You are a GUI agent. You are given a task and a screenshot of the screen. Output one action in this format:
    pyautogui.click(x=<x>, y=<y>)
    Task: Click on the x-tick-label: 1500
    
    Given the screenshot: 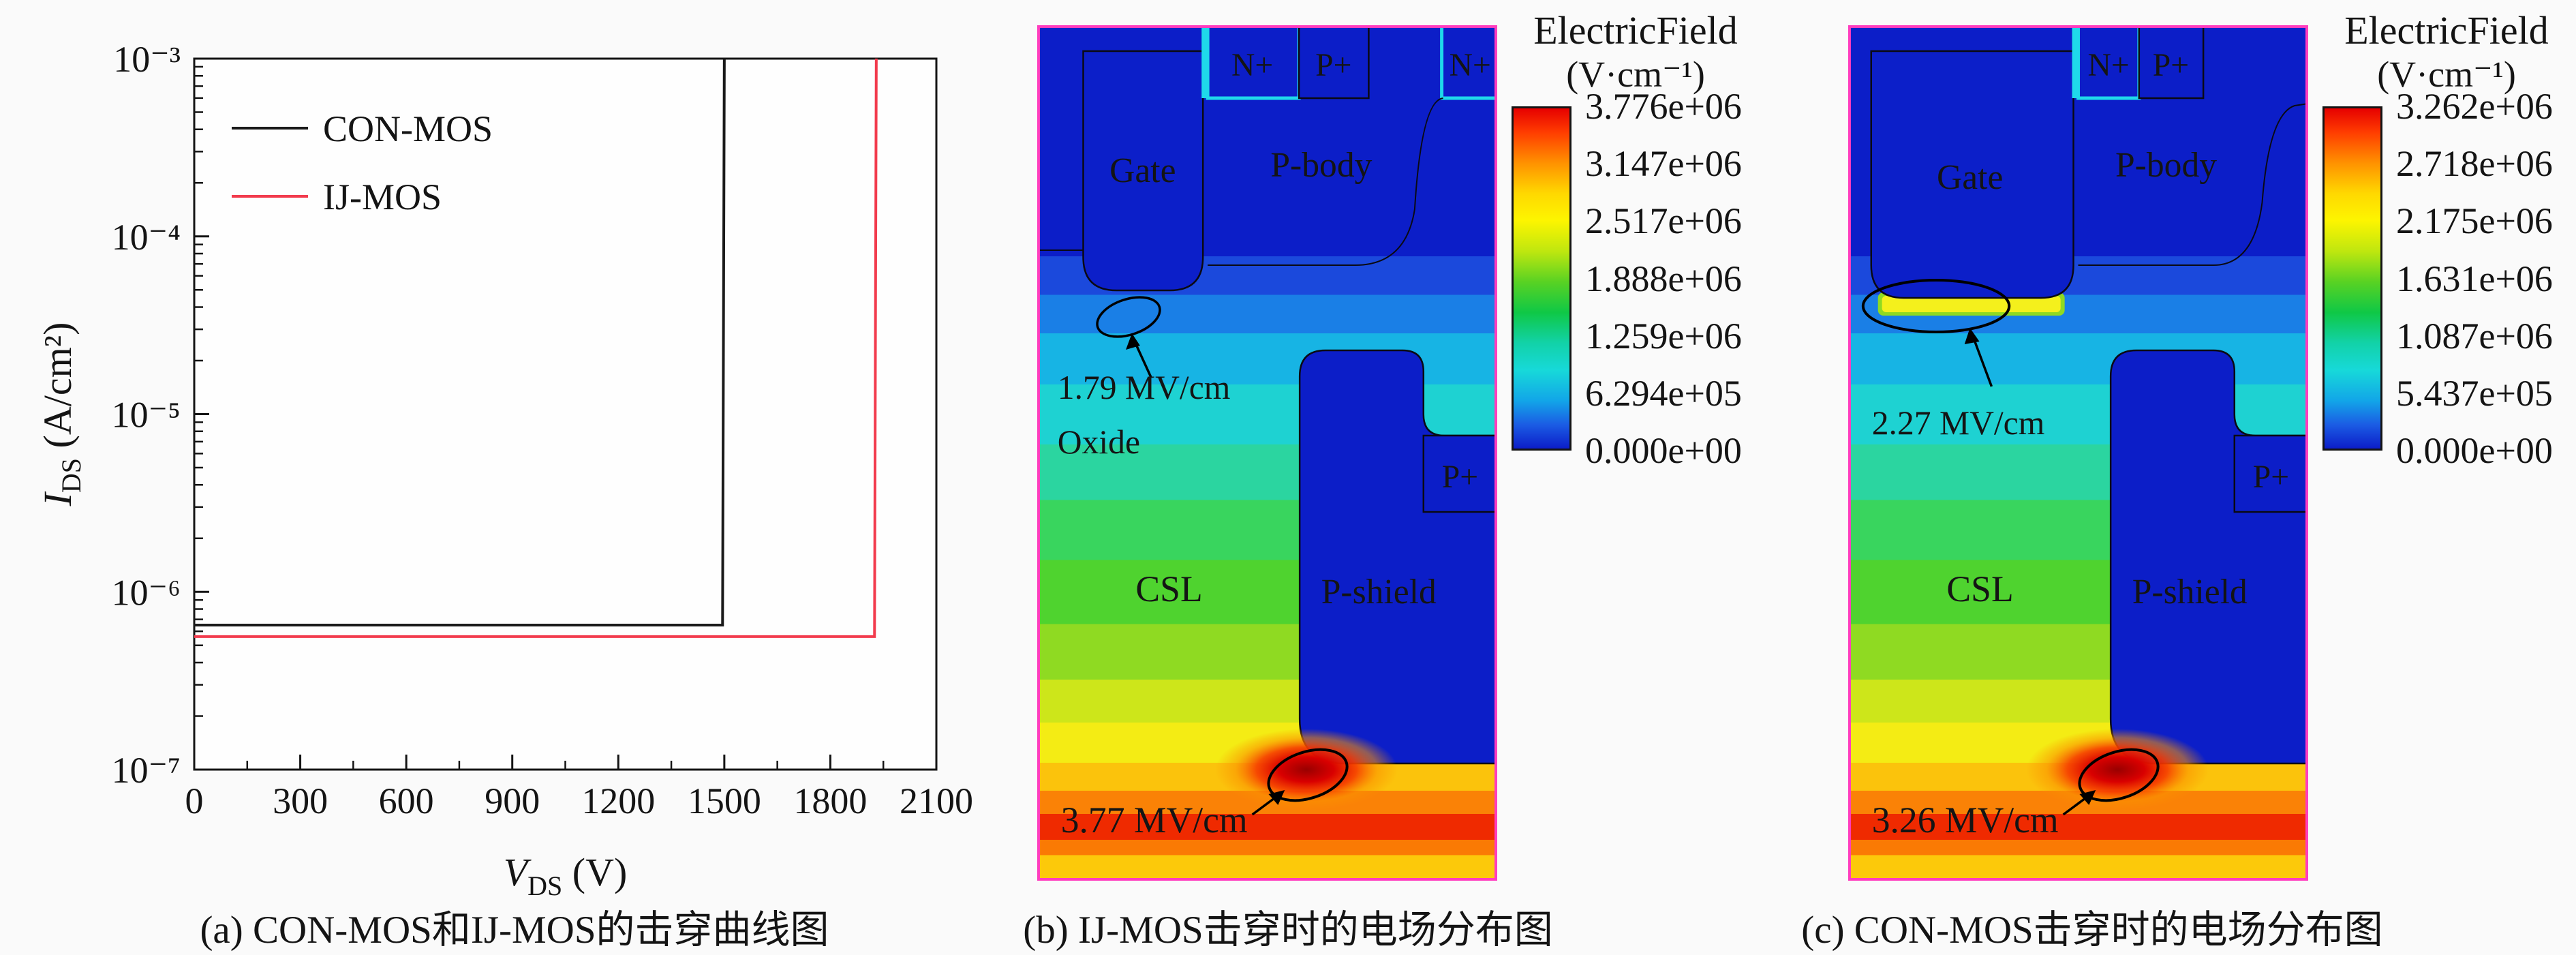 What is the action you would take?
    pyautogui.click(x=724, y=801)
    